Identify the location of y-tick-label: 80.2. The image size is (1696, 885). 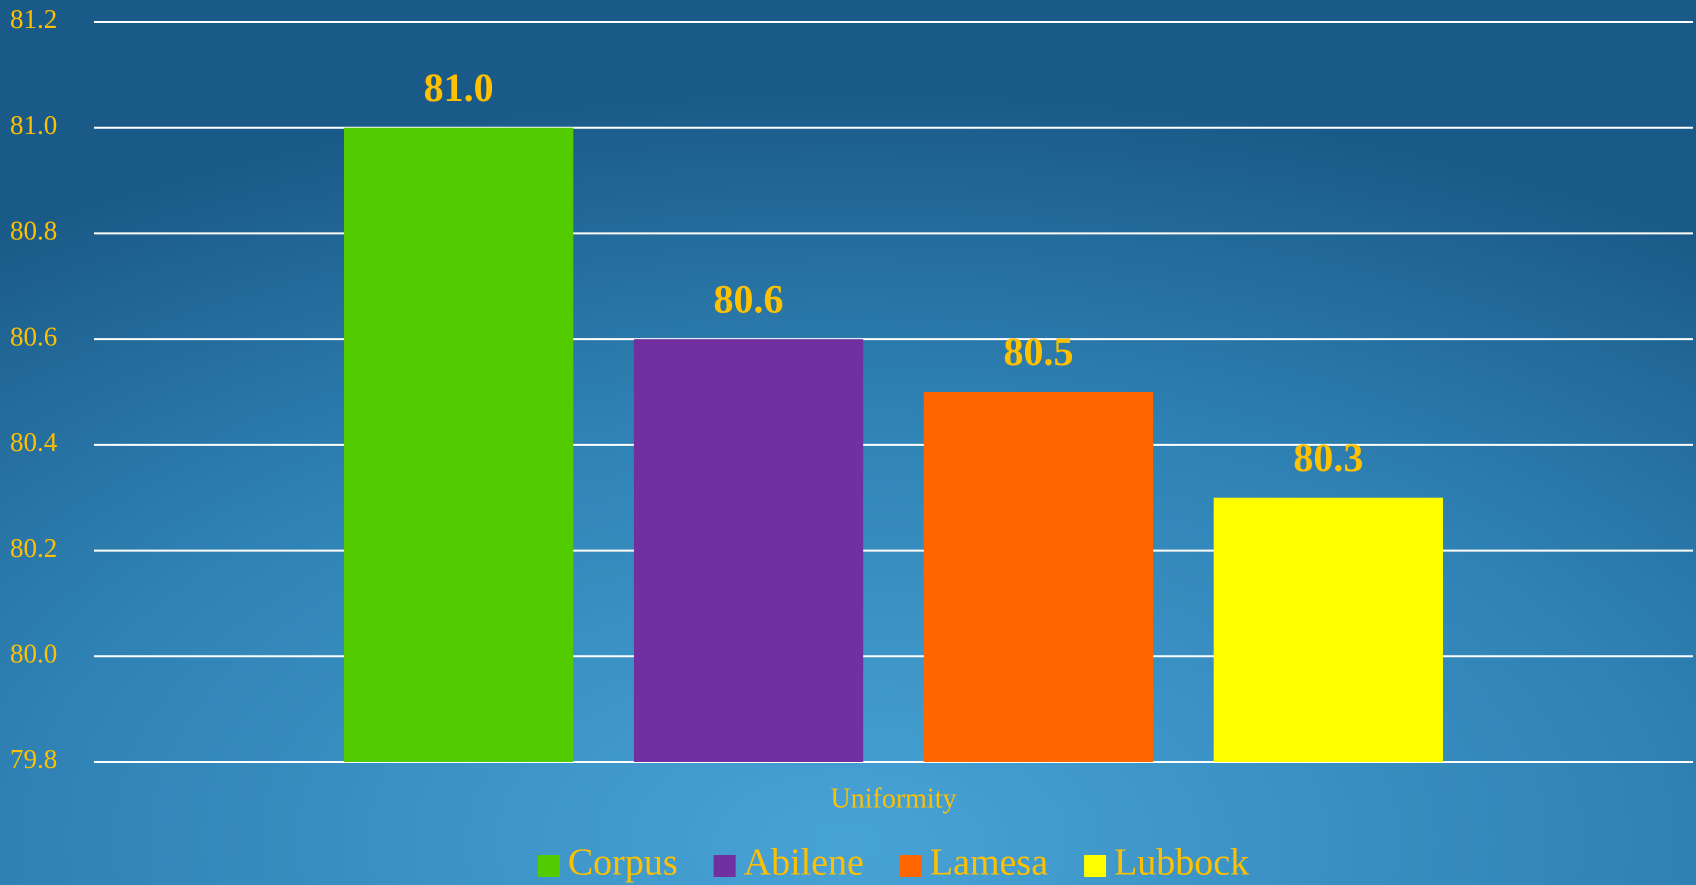
(33, 548).